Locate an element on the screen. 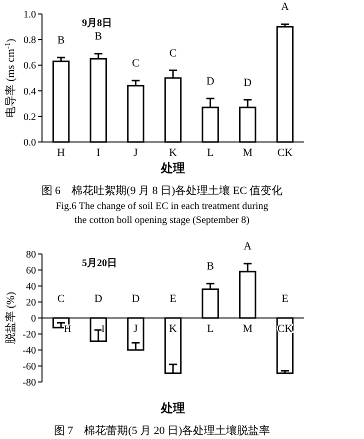 This screenshot has height=439, width=364. x-tick-label: CK is located at coordinates (285, 153).